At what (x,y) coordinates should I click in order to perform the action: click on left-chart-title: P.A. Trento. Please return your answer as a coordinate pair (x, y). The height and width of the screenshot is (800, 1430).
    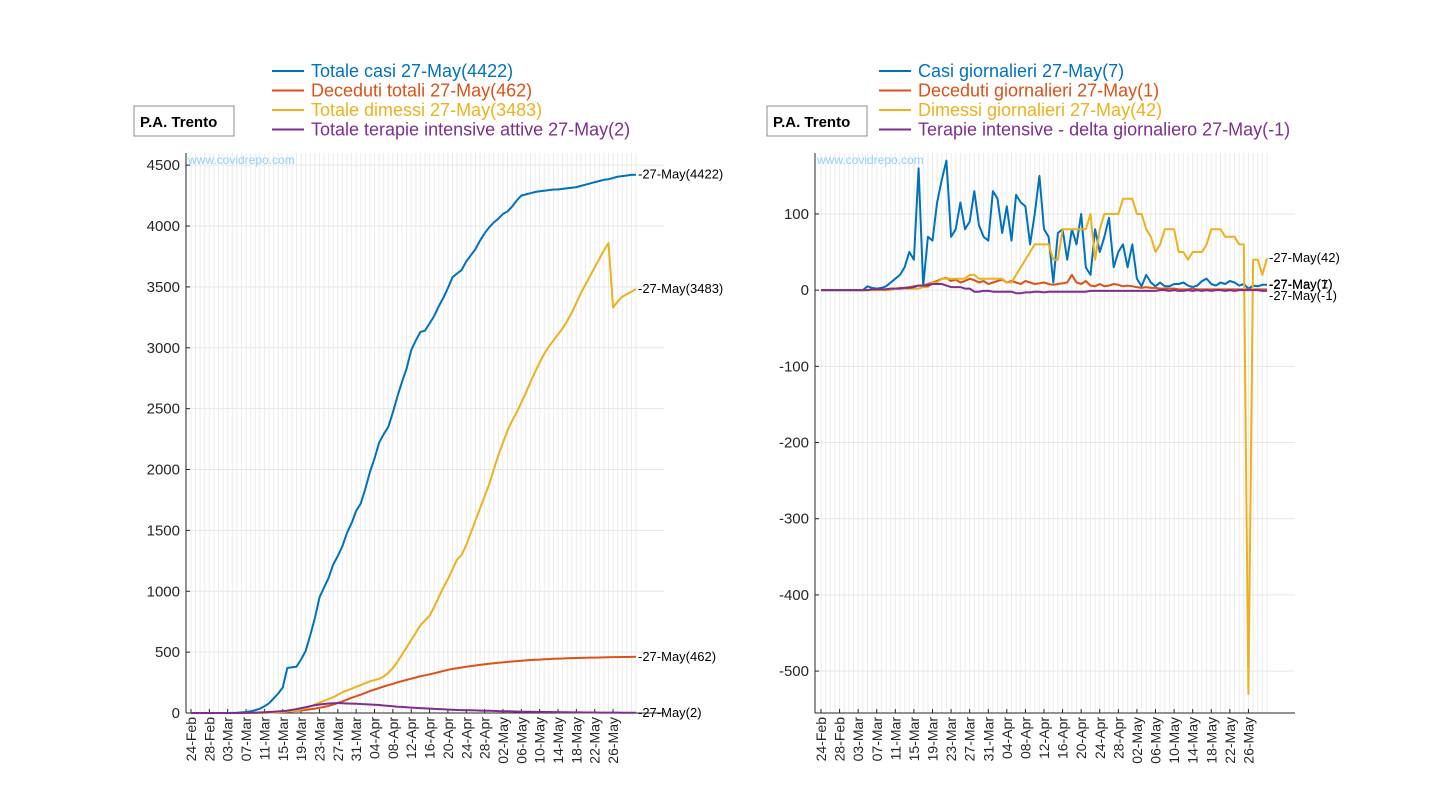
    Looking at the image, I should click on (178, 122).